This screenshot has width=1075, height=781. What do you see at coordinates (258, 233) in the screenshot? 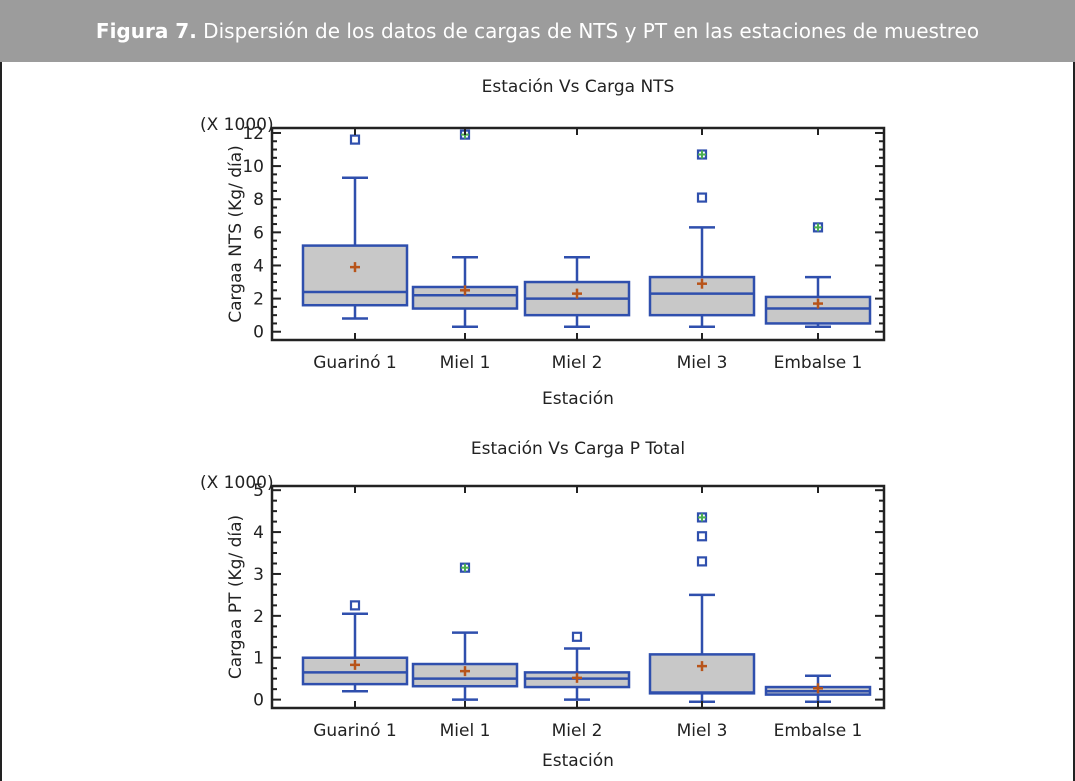
I see `y-tick-label: 6` at bounding box center [258, 233].